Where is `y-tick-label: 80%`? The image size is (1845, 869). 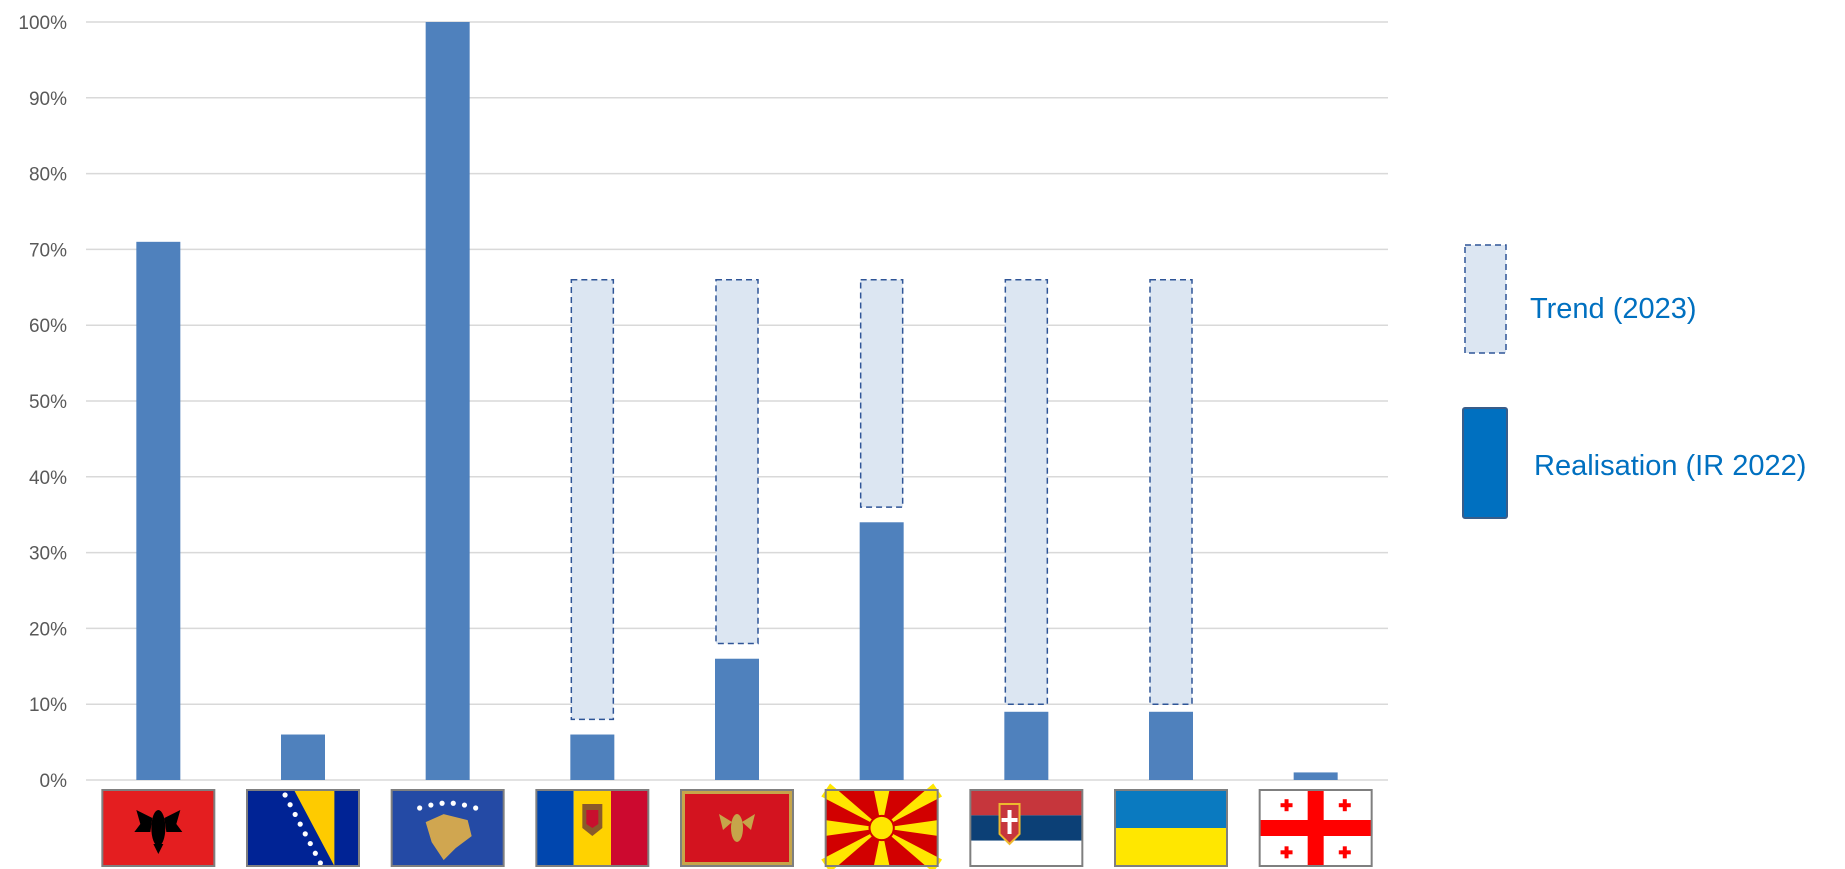
y-tick-label: 80% is located at coordinates (48, 175).